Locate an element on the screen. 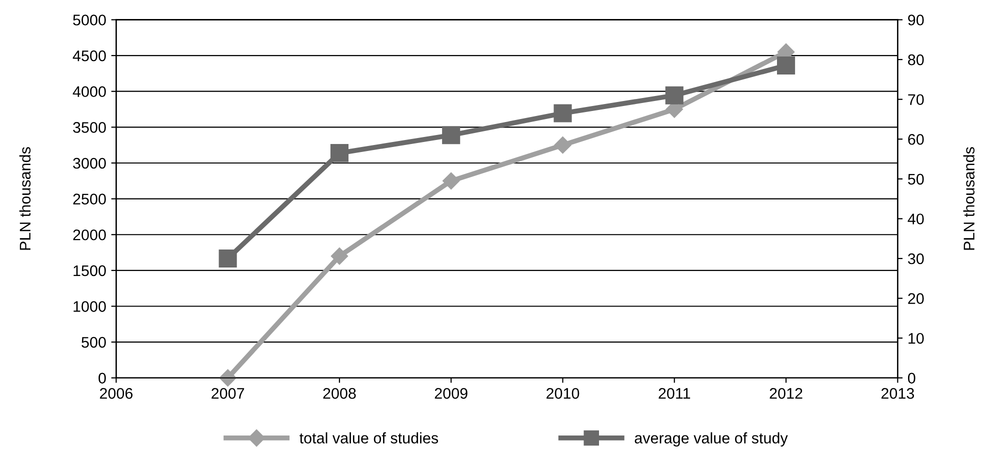 The image size is (993, 470). y2-tick-label: 30 is located at coordinates (916, 258).